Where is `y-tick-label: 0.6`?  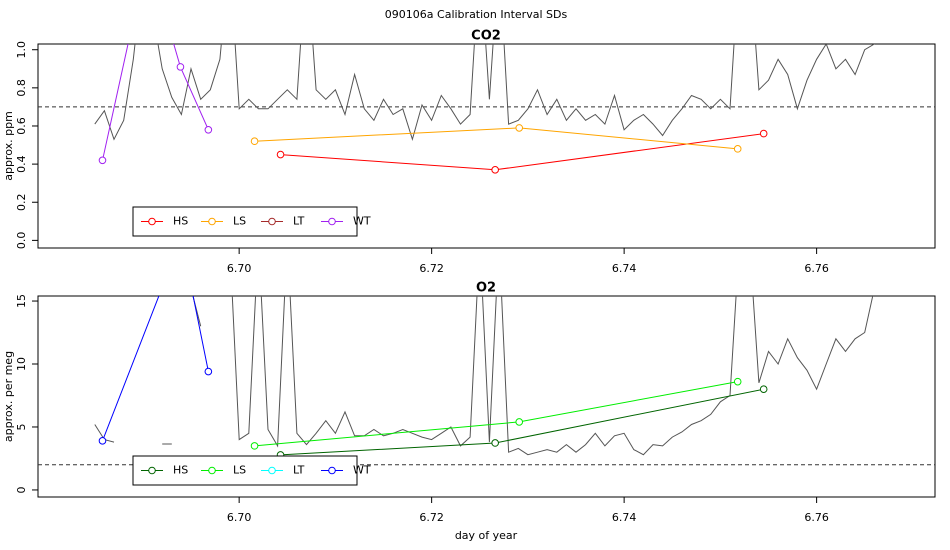
y-tick-label: 0.6 is located at coordinates (21, 126).